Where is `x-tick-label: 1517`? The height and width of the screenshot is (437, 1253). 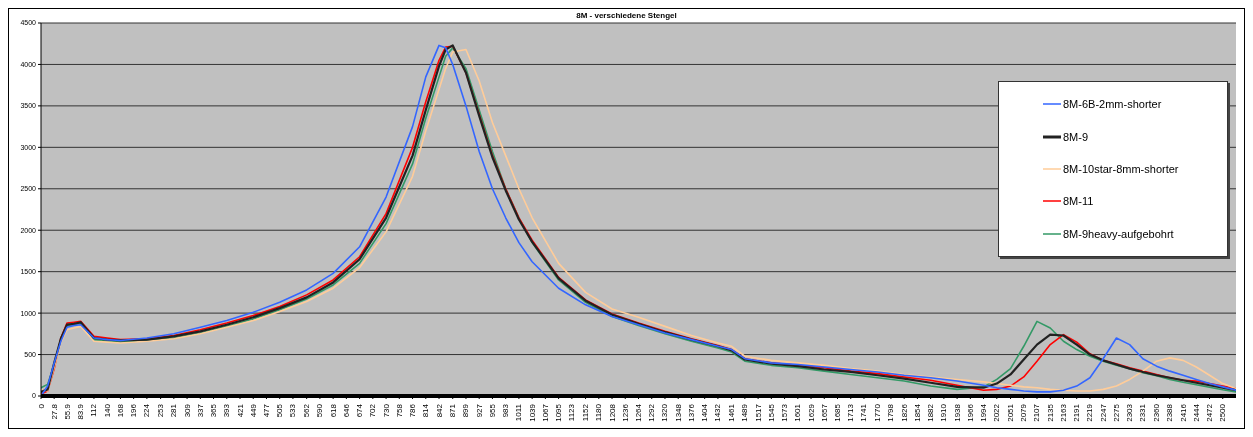 x-tick-label: 1517 is located at coordinates (758, 412).